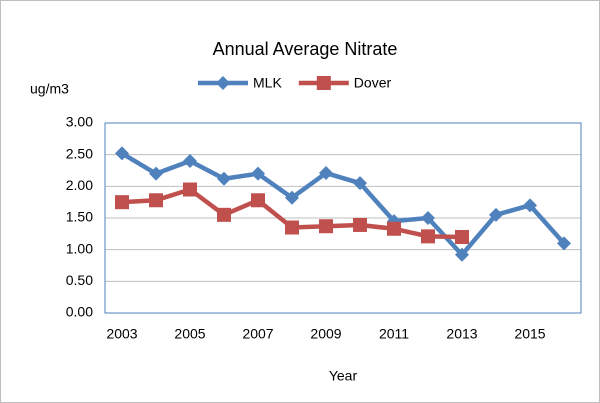 The height and width of the screenshot is (403, 600). What do you see at coordinates (257, 334) in the screenshot?
I see `x-tick-label: 2007` at bounding box center [257, 334].